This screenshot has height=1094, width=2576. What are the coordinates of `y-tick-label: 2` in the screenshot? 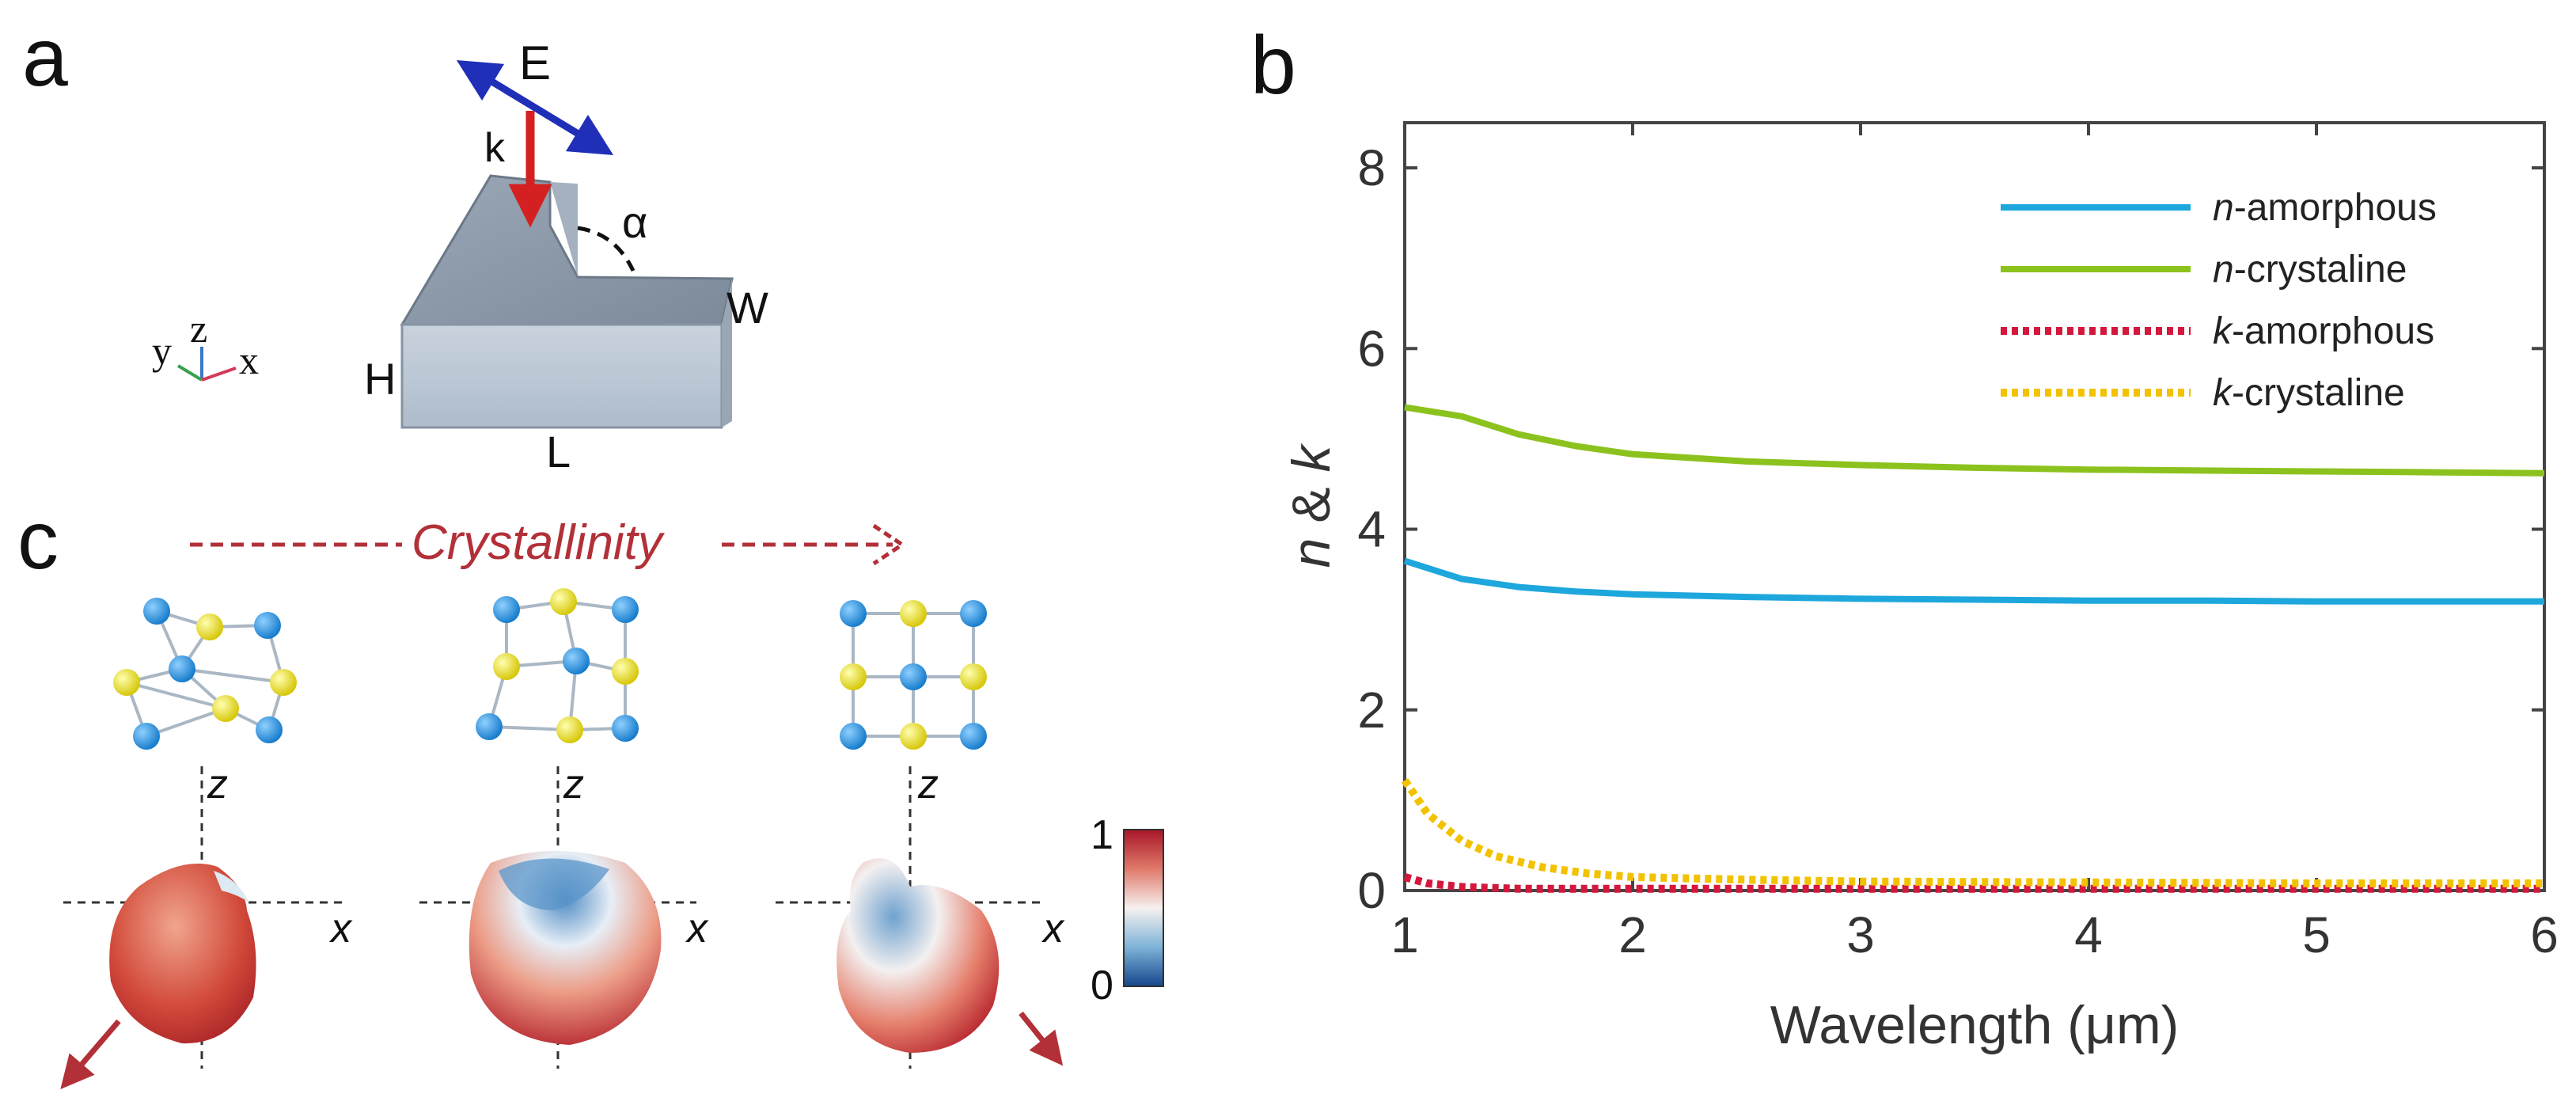 It's located at (1371, 710).